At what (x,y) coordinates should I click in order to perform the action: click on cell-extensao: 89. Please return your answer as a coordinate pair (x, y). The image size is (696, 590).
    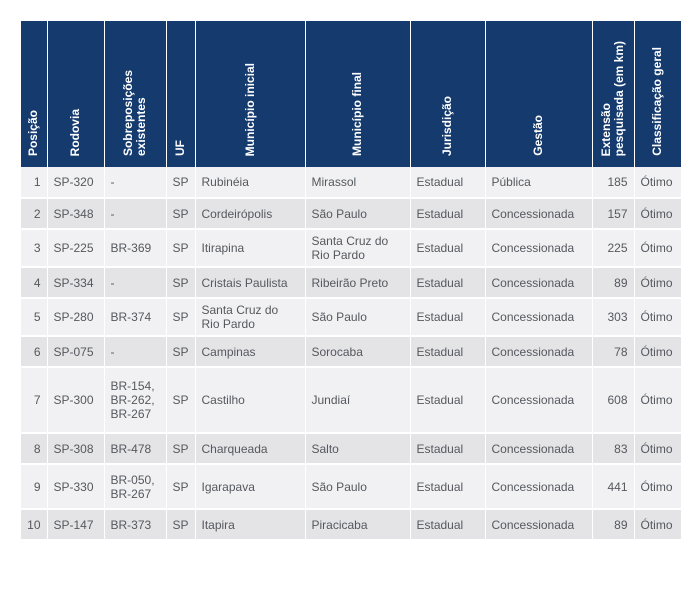
    Looking at the image, I should click on (613, 525).